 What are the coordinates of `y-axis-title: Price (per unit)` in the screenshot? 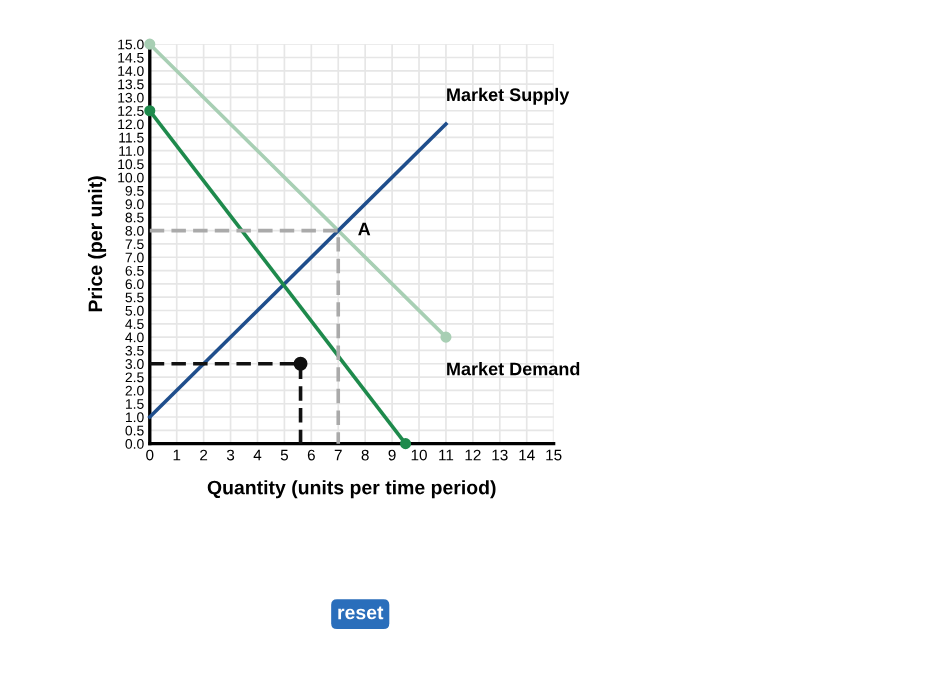 It's located at (97, 244).